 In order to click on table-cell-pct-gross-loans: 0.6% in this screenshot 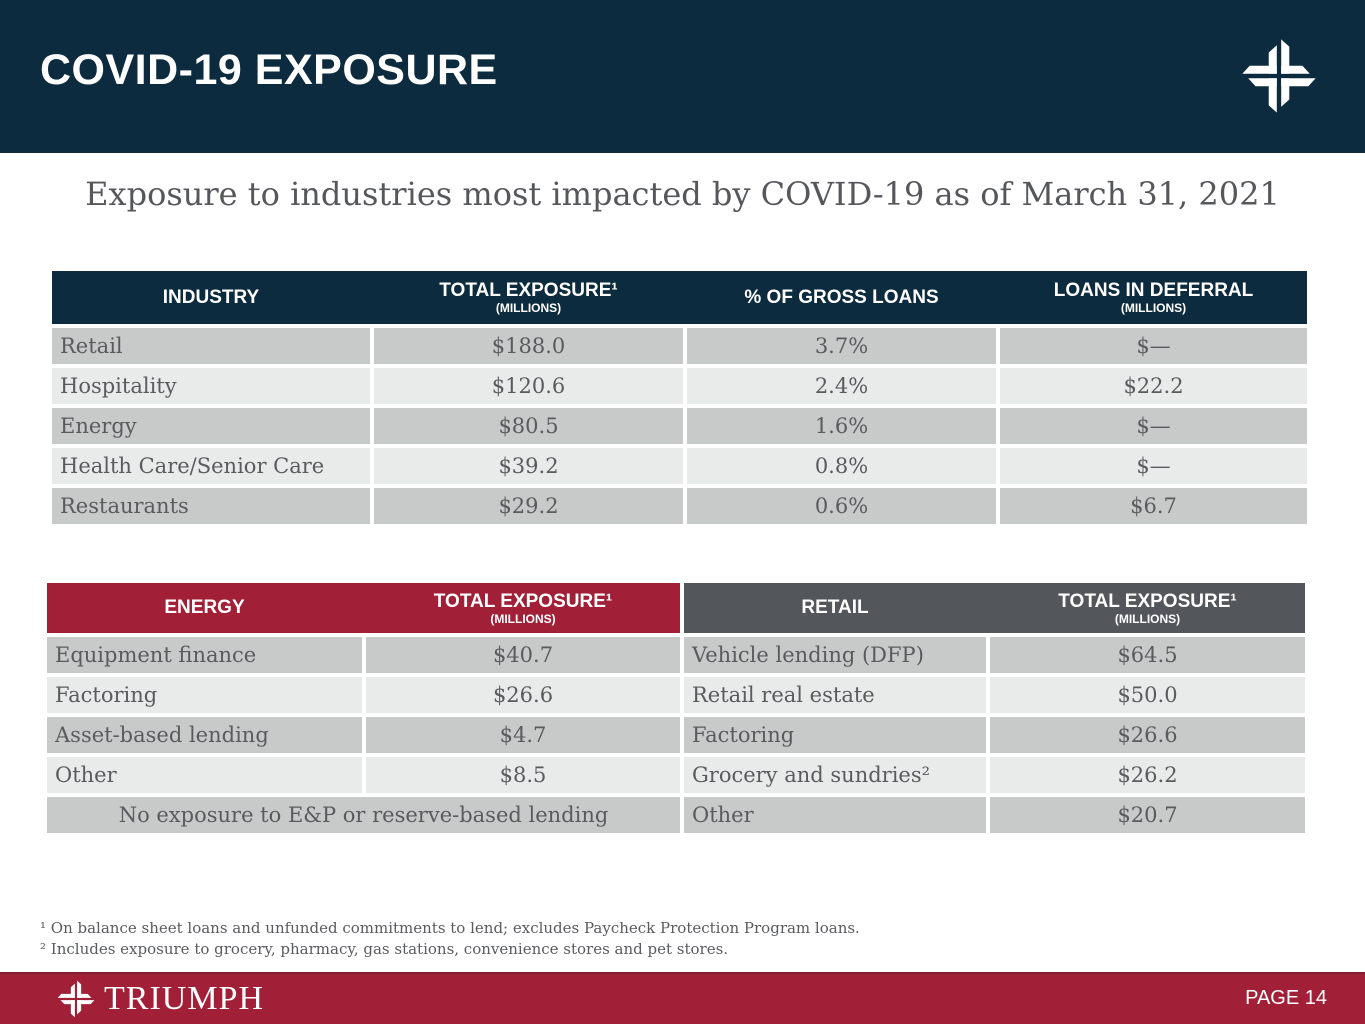, I will do `click(841, 506)`.